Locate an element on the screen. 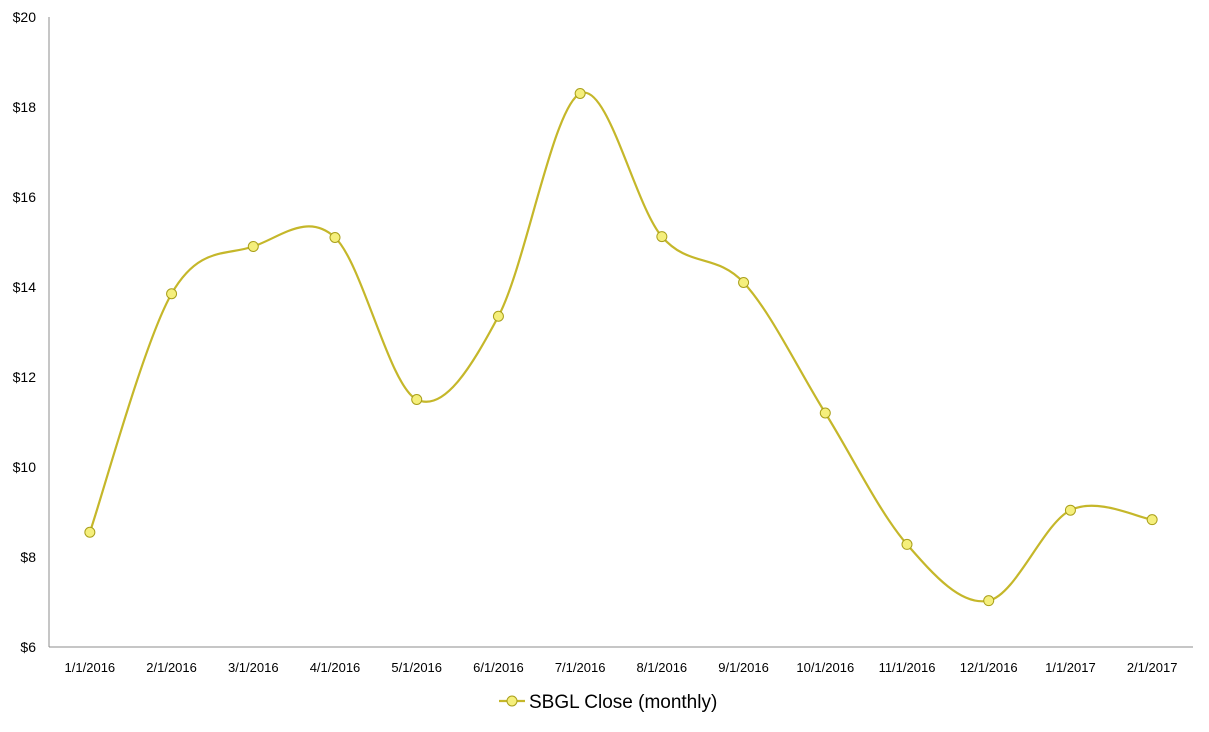 This screenshot has height=732, width=1209. x-tick-label: 3/1/2016 is located at coordinates (253, 667).